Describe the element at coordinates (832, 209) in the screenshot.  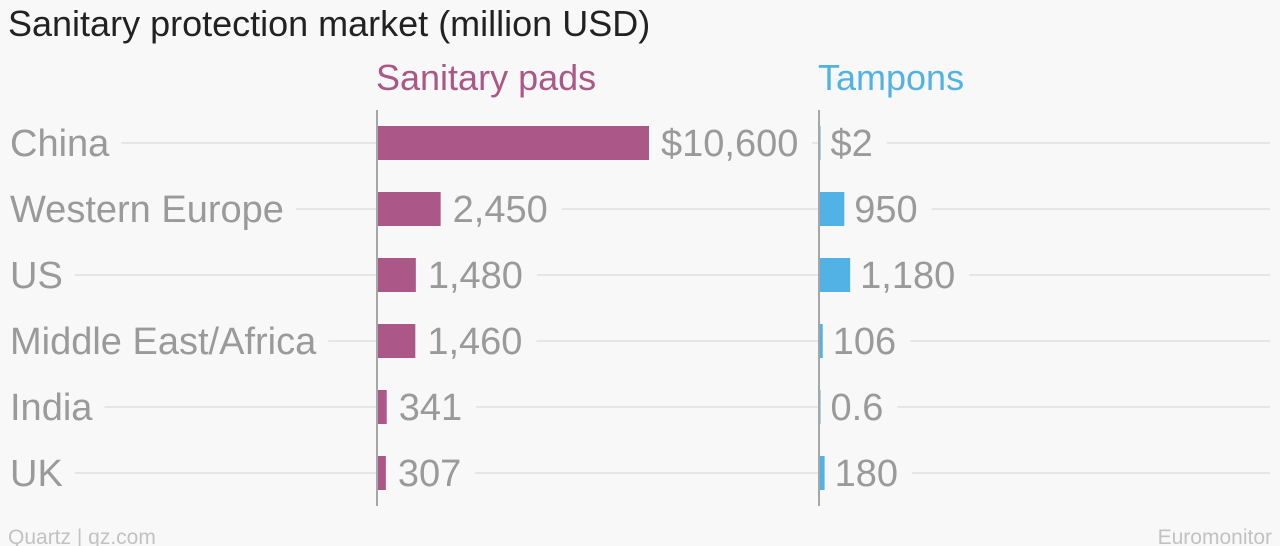
I see `bar-tampons-western-europe` at that location.